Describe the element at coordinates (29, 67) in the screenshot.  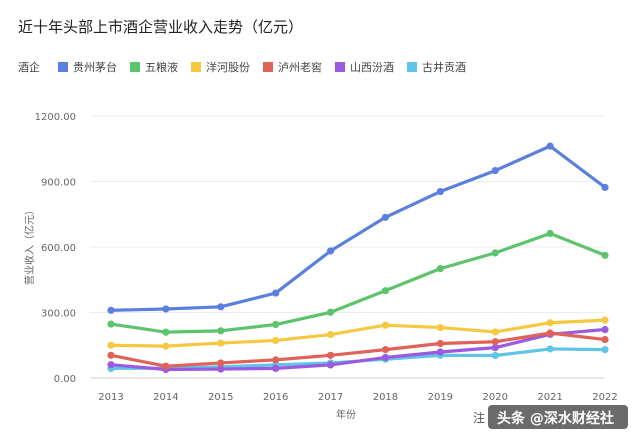
I see `legend-title: 酒企` at that location.